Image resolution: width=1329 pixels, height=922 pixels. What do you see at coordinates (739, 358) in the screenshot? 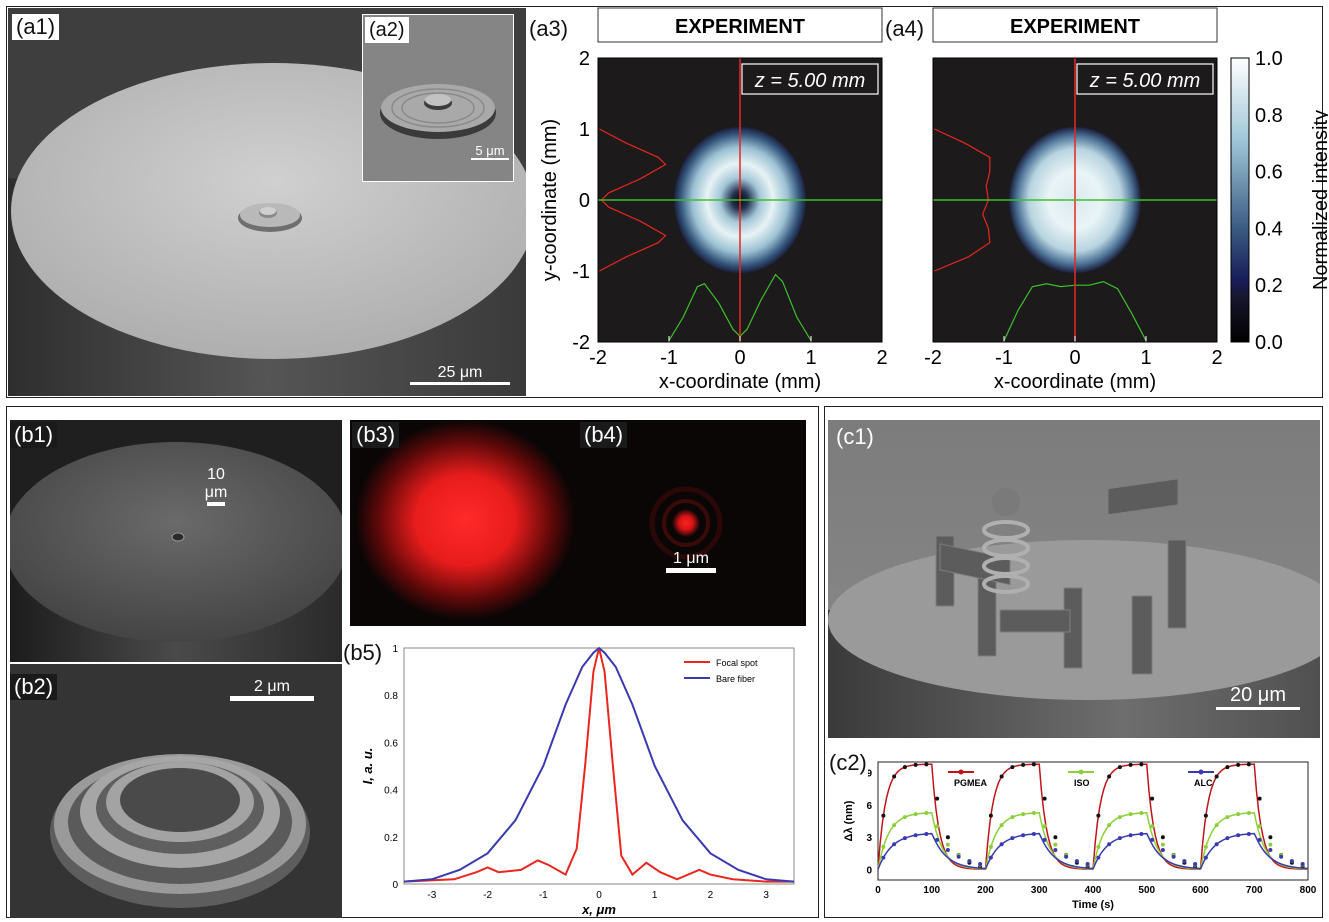
I see `x-tick-label-a3: 0` at bounding box center [739, 358].